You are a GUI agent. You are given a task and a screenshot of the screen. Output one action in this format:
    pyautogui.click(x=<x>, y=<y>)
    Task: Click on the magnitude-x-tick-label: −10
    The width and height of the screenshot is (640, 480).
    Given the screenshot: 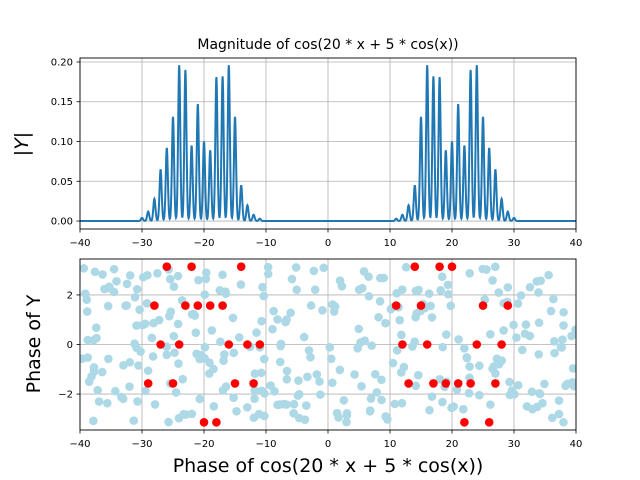 What is the action you would take?
    pyautogui.click(x=265, y=243)
    